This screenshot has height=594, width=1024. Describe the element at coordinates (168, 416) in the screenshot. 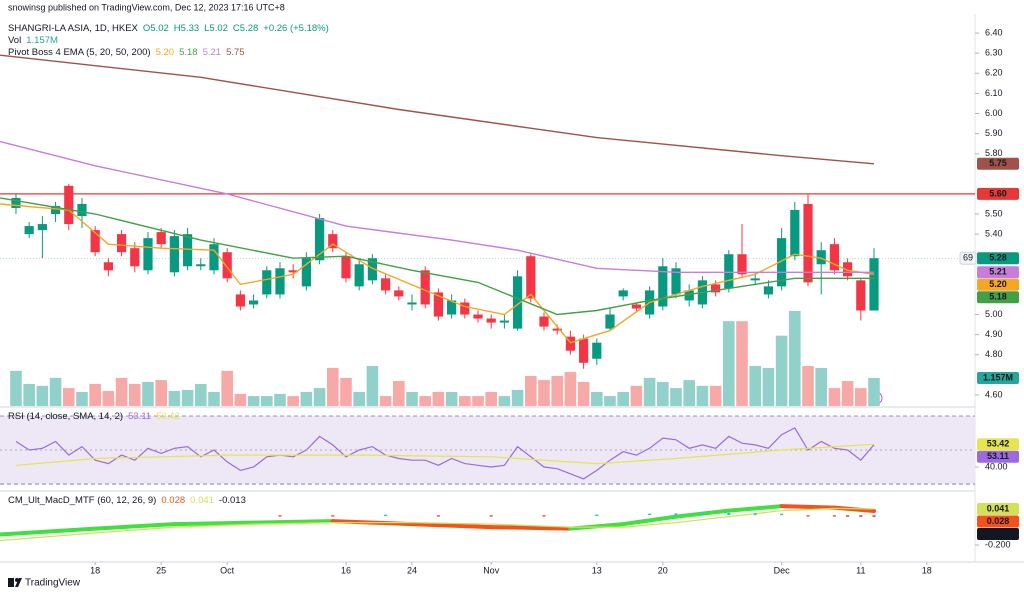

I see `legend-item: 53.42` at that location.